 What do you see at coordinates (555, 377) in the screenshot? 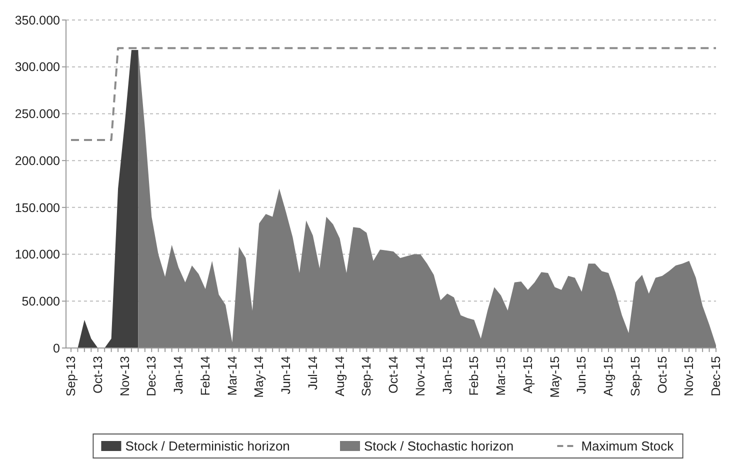
I see `x-tick-label: May-15` at bounding box center [555, 377].